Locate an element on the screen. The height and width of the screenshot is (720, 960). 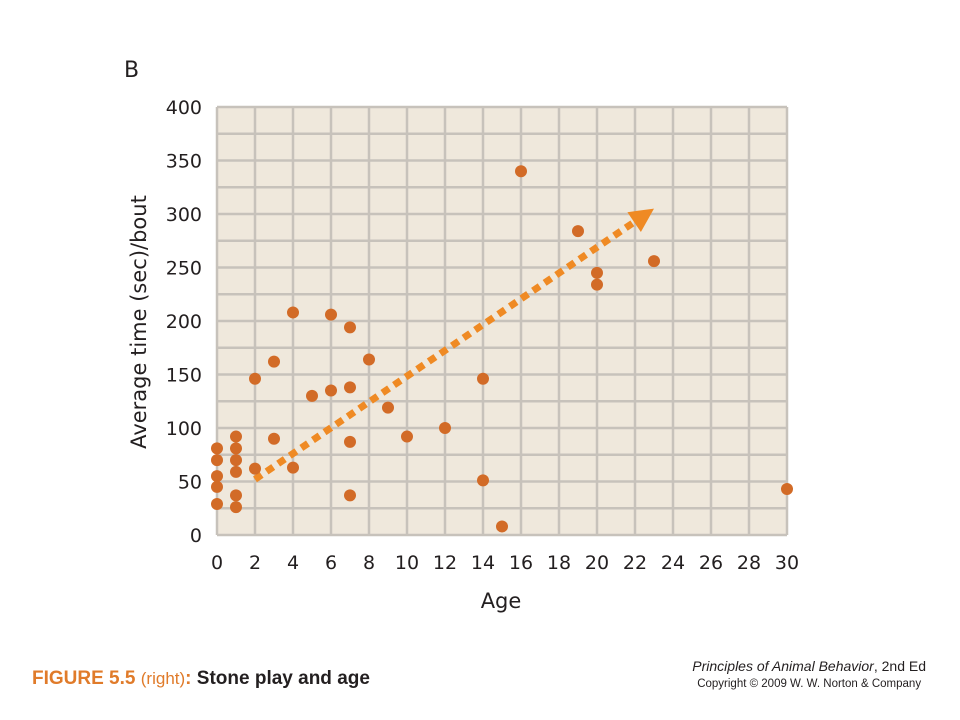
book-title: Principles of Animal Behavior is located at coordinates (783, 666).